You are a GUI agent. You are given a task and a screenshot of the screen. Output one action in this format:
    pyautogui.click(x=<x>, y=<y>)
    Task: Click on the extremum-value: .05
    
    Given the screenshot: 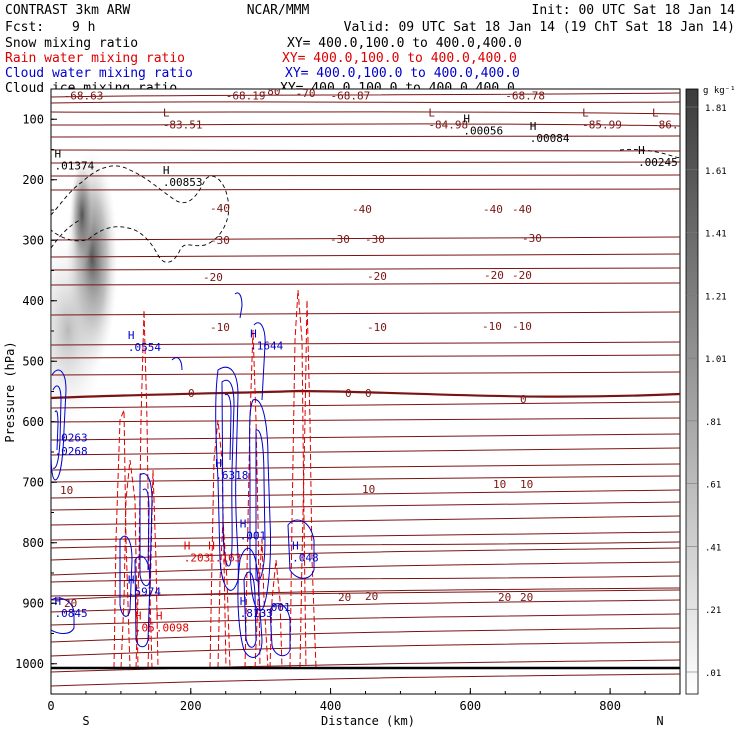 What is the action you would take?
    pyautogui.click(x=145, y=628)
    